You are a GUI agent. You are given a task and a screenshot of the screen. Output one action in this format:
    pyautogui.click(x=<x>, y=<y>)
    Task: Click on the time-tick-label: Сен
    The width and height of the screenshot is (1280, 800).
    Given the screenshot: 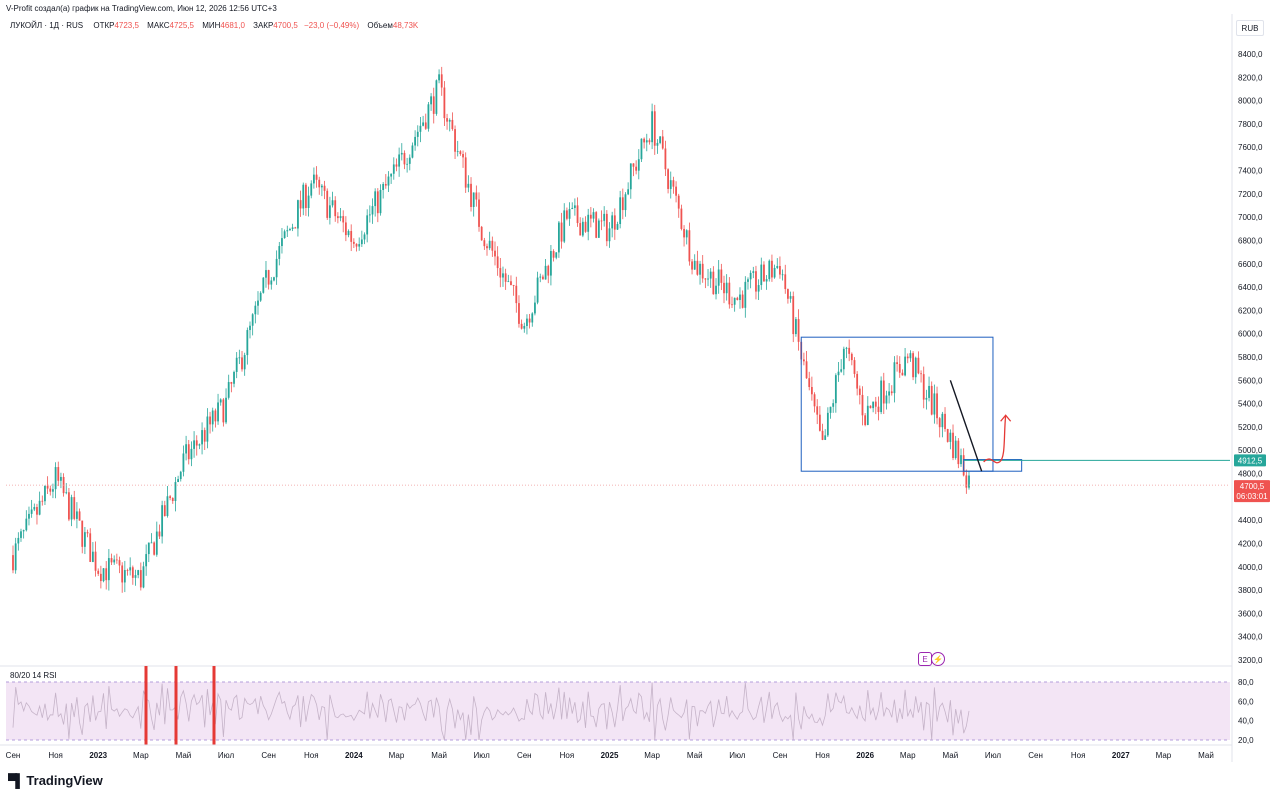 What is the action you would take?
    pyautogui.click(x=1035, y=755)
    